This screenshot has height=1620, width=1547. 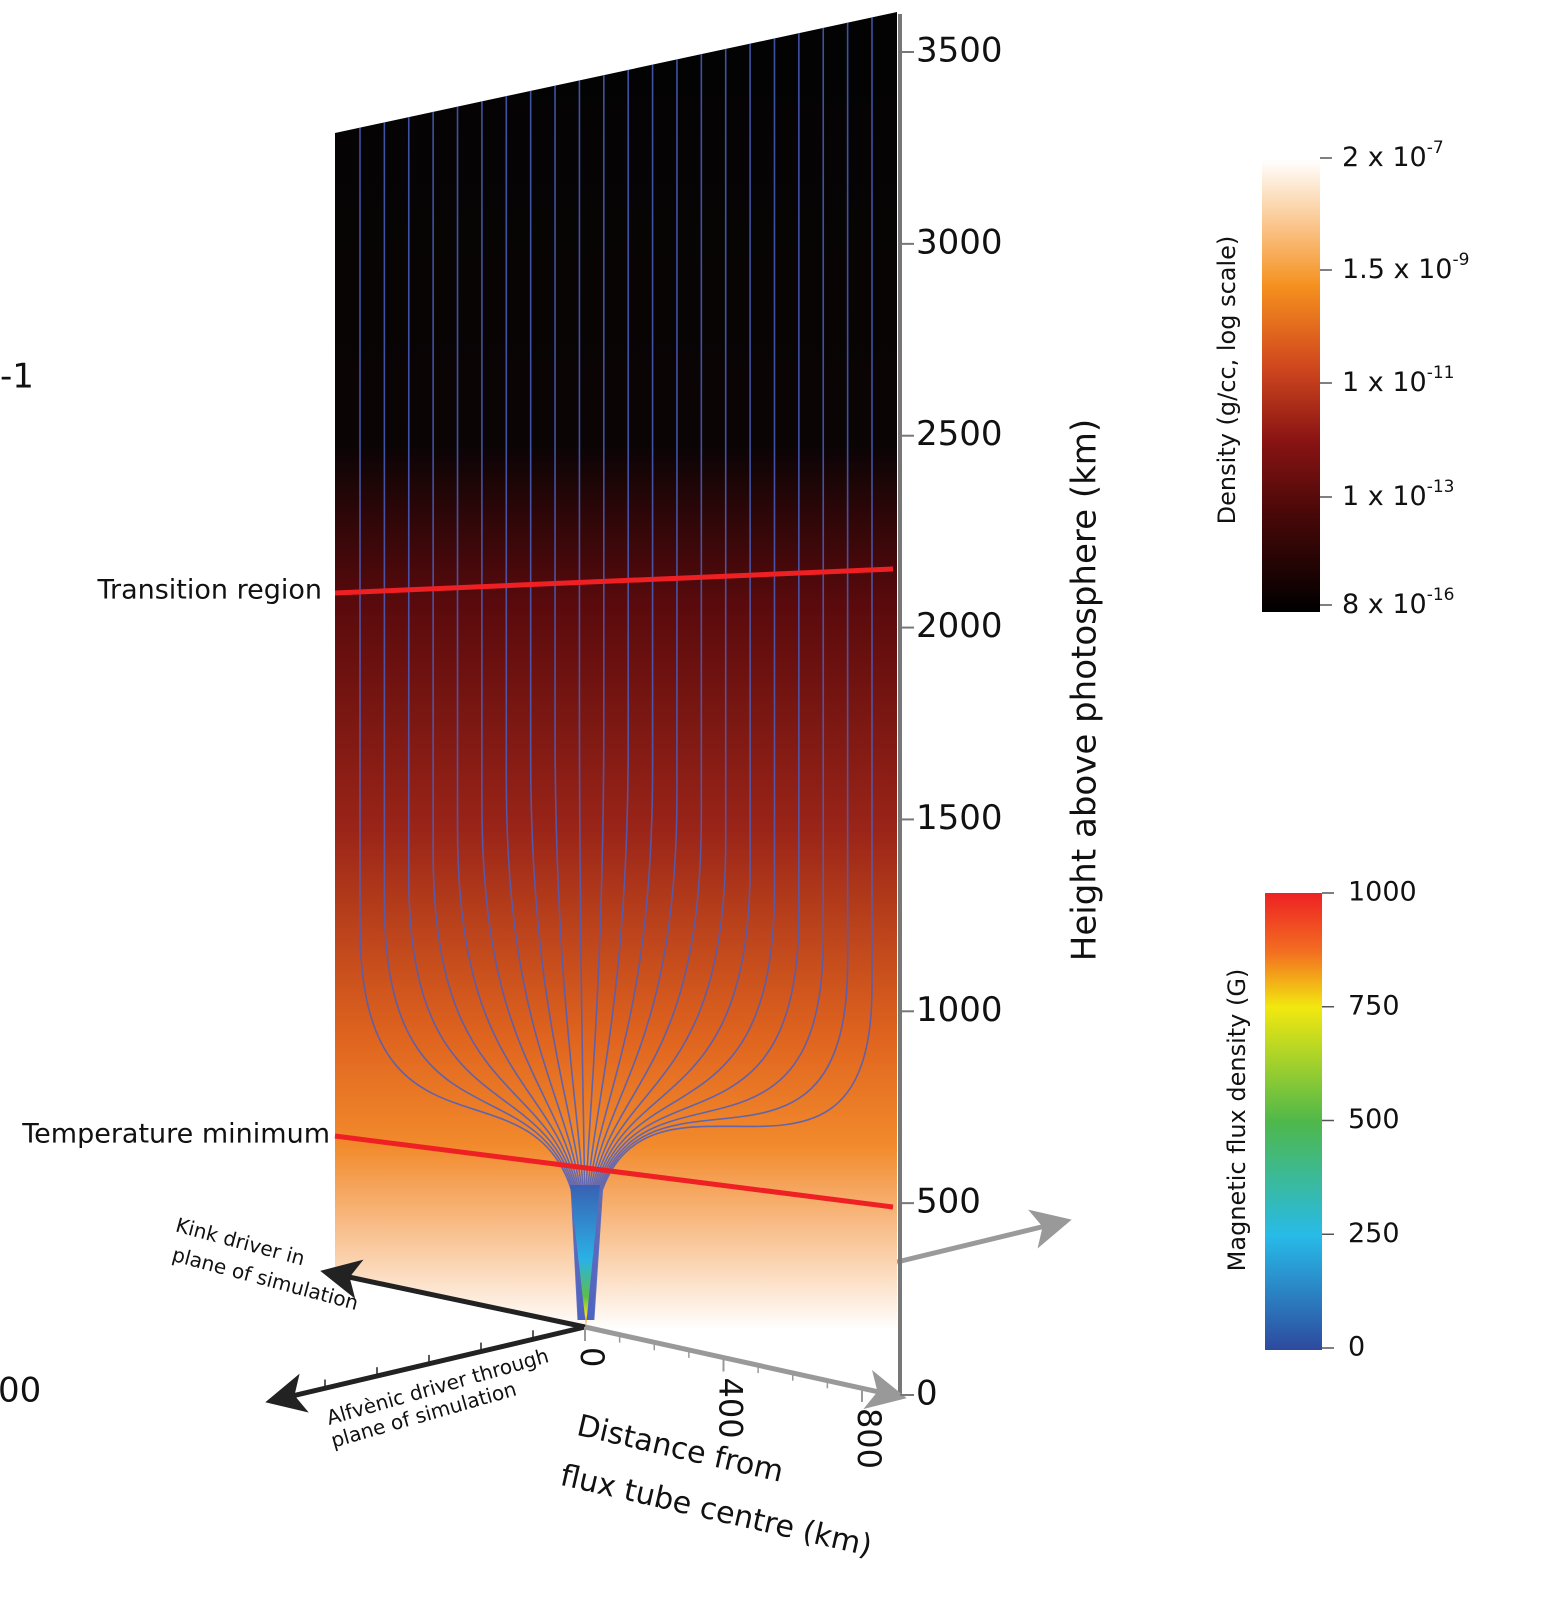 I want to click on flux-colorbar, so click(x=1293, y=1121).